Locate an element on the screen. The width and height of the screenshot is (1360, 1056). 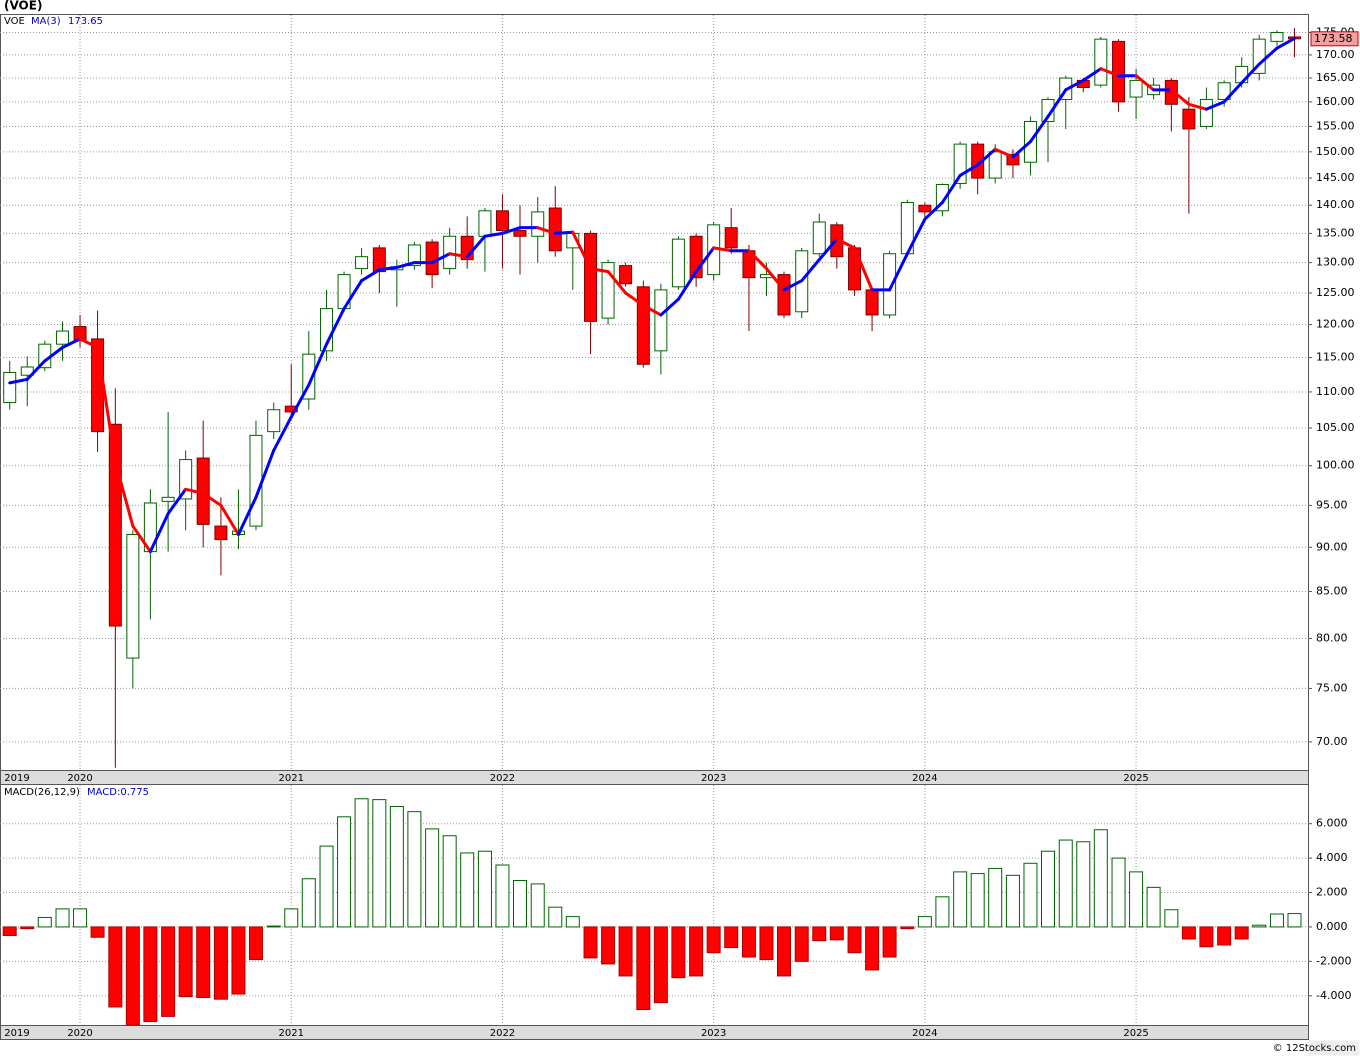
y-tick-label: 140.00 is located at coordinates (1335, 204).